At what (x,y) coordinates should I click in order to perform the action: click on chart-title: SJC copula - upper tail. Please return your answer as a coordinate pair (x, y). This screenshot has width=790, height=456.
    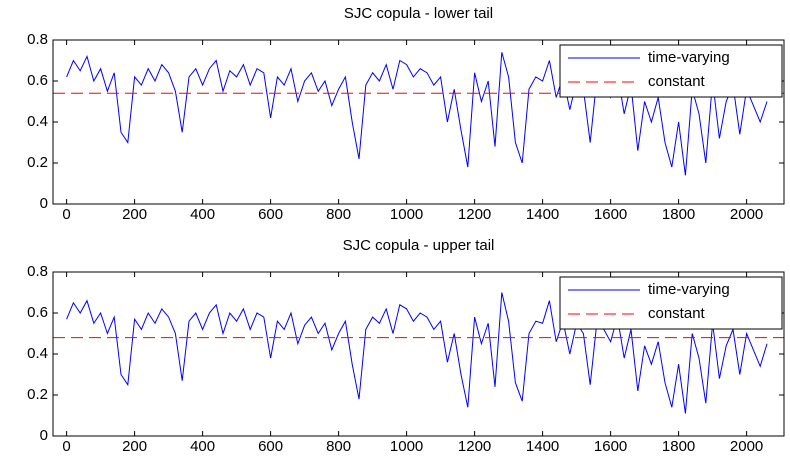
    Looking at the image, I should click on (419, 245).